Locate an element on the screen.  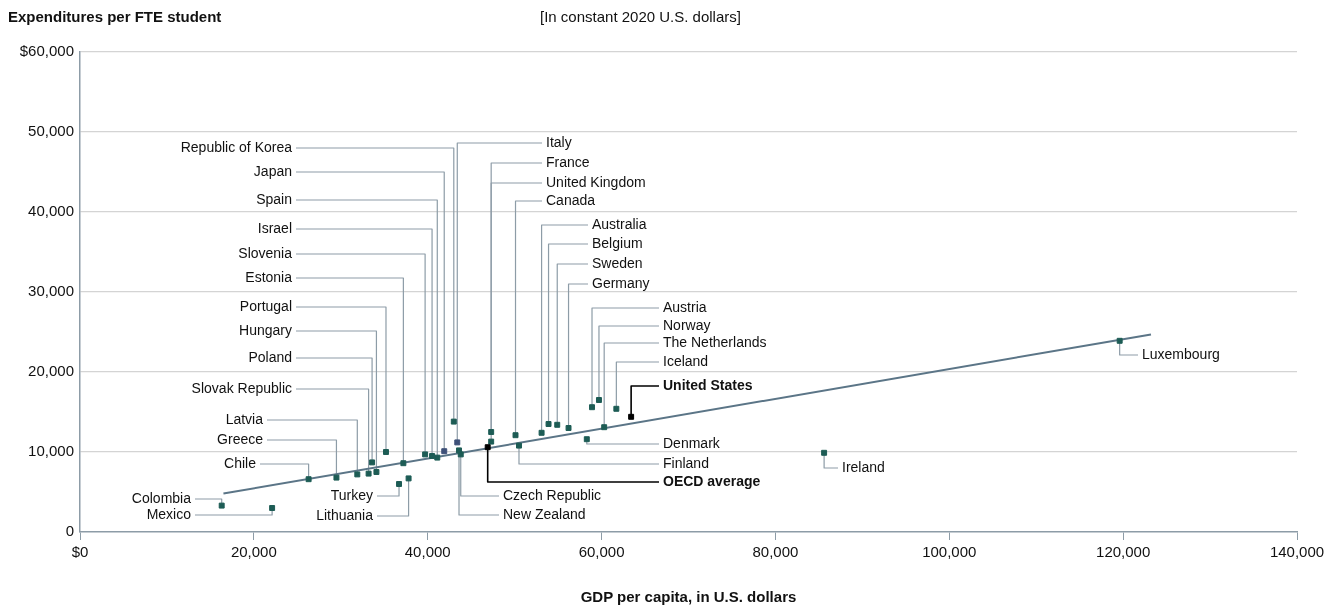
annotation: Republic of Korea is located at coordinates (236, 146).